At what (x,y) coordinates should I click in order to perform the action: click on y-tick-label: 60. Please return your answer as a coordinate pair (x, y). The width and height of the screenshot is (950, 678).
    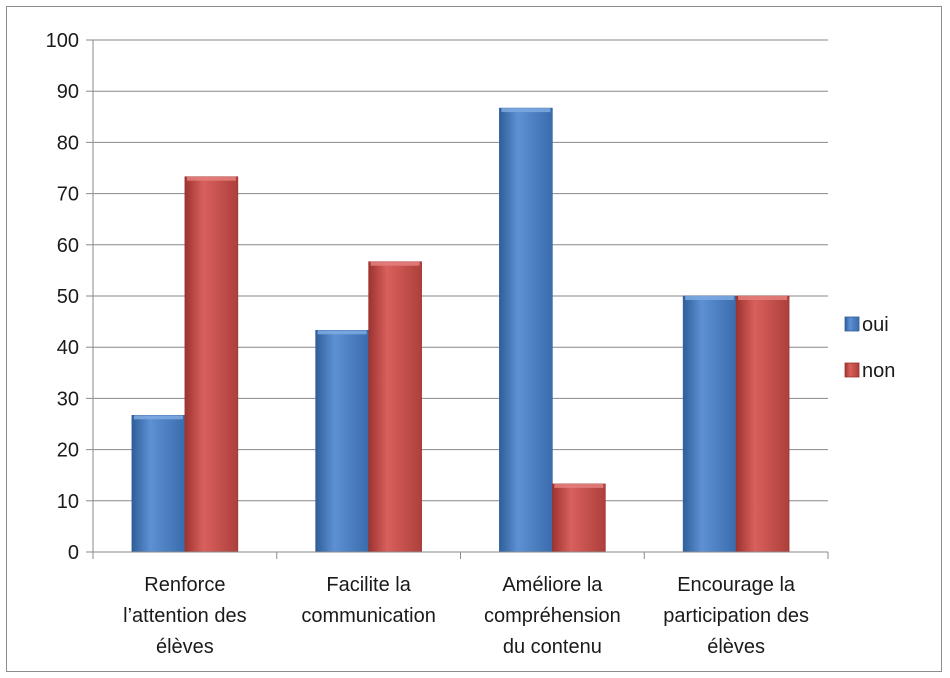
    Looking at the image, I should click on (68, 246).